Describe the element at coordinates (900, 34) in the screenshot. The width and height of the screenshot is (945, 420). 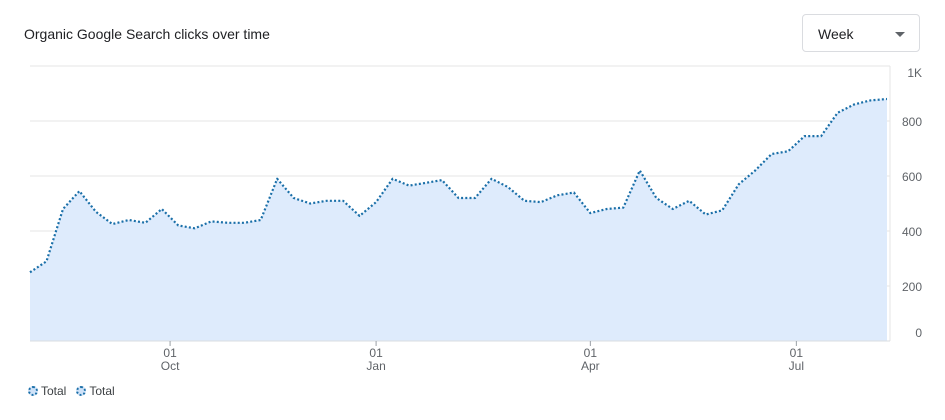
I see `chevron-down-icon` at that location.